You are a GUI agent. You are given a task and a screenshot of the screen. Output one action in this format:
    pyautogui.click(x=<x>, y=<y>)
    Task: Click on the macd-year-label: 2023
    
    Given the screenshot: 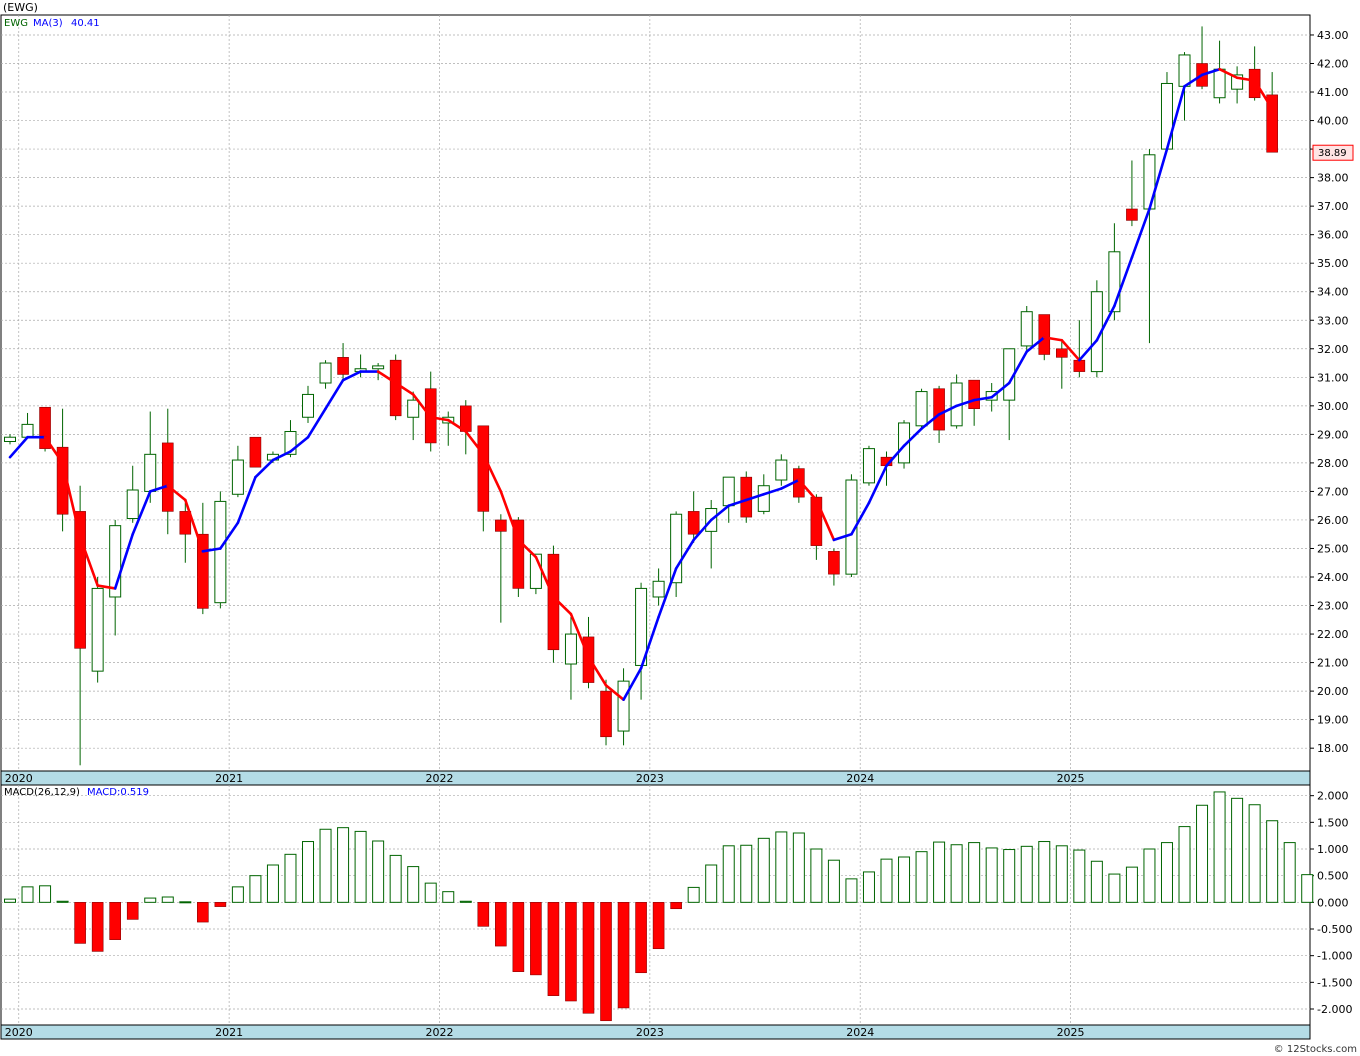 What is the action you would take?
    pyautogui.click(x=650, y=1032)
    